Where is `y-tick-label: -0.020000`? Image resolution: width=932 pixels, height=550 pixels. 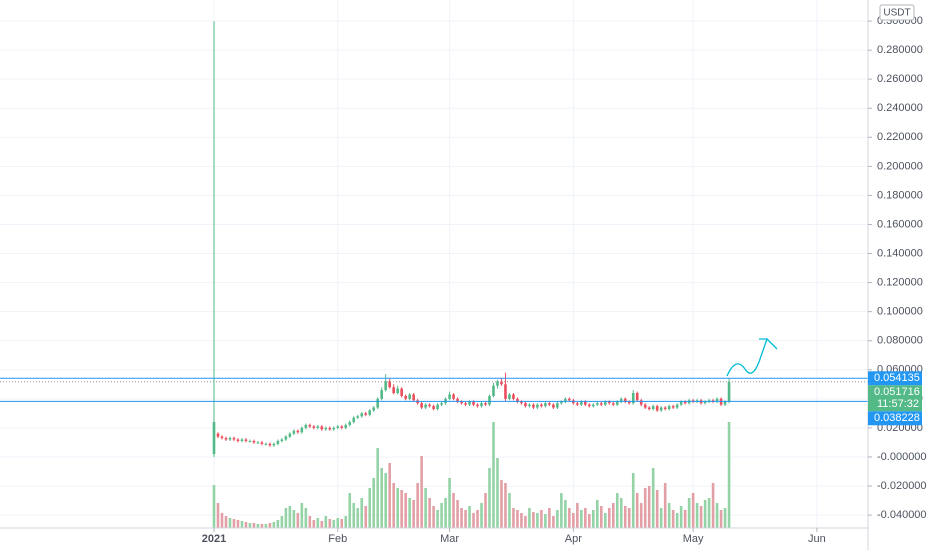
y-tick-label: -0.020000 is located at coordinates (902, 486).